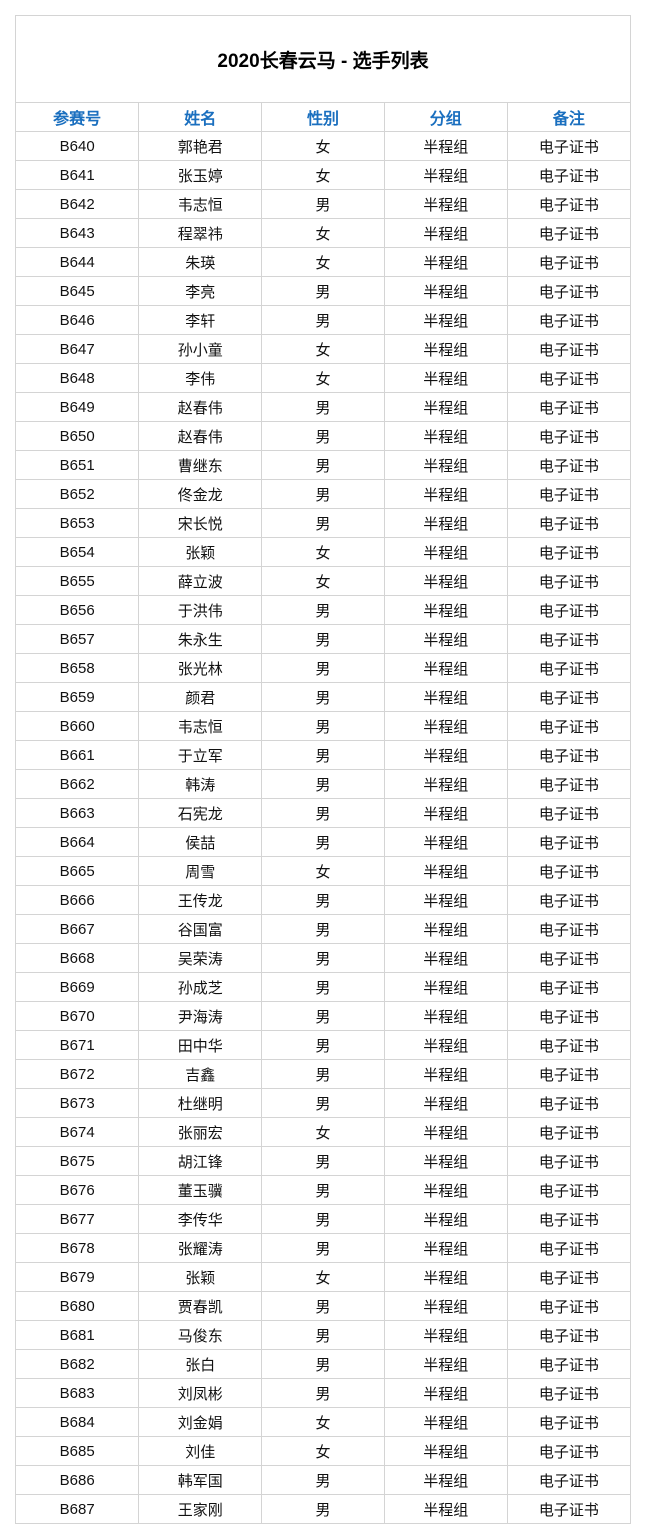 This screenshot has width=646, height=1539. Describe the element at coordinates (200, 175) in the screenshot. I see `cell-name: 张玉婷` at that location.